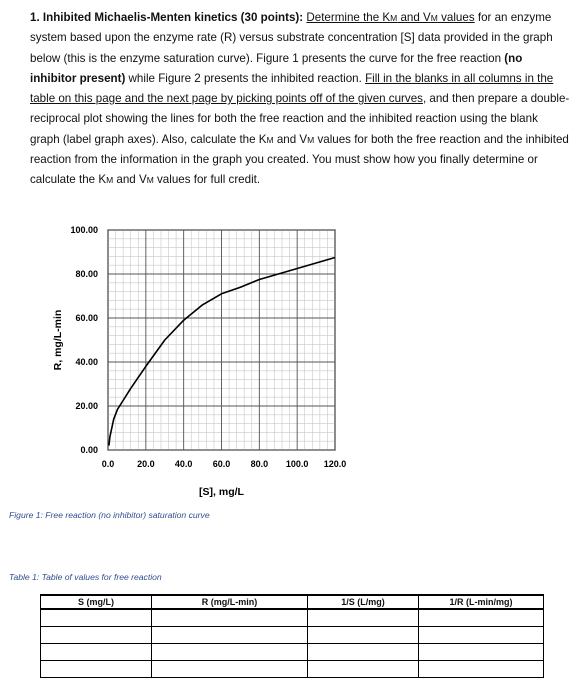 This screenshot has width=585, height=685. Describe the element at coordinates (260, 464) in the screenshot. I see `x-tick-label: 80.0` at that location.